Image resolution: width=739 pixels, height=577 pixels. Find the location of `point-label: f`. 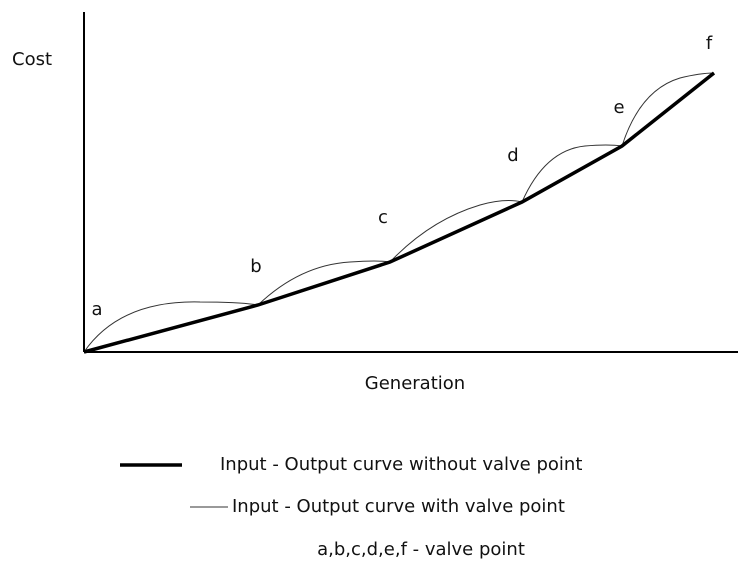

point-label: f is located at coordinates (709, 43).